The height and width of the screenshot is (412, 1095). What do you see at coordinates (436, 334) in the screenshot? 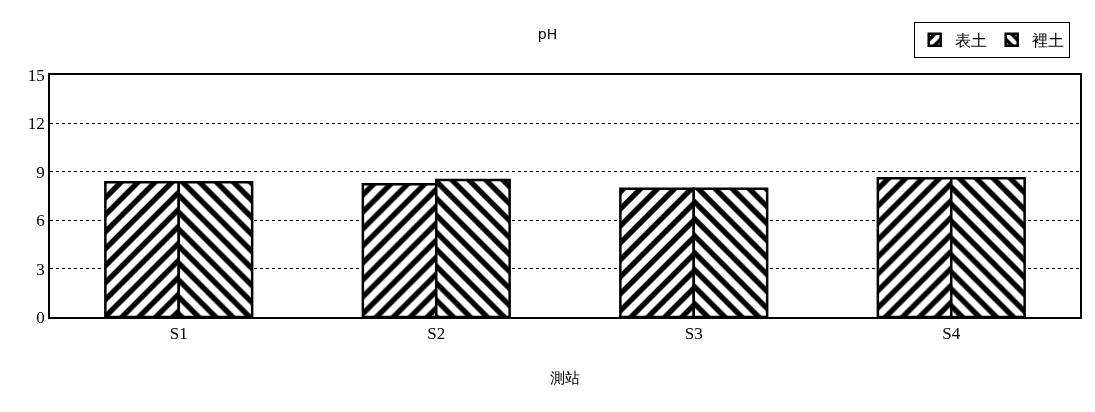
I see `x-tick-label: S2` at bounding box center [436, 334].